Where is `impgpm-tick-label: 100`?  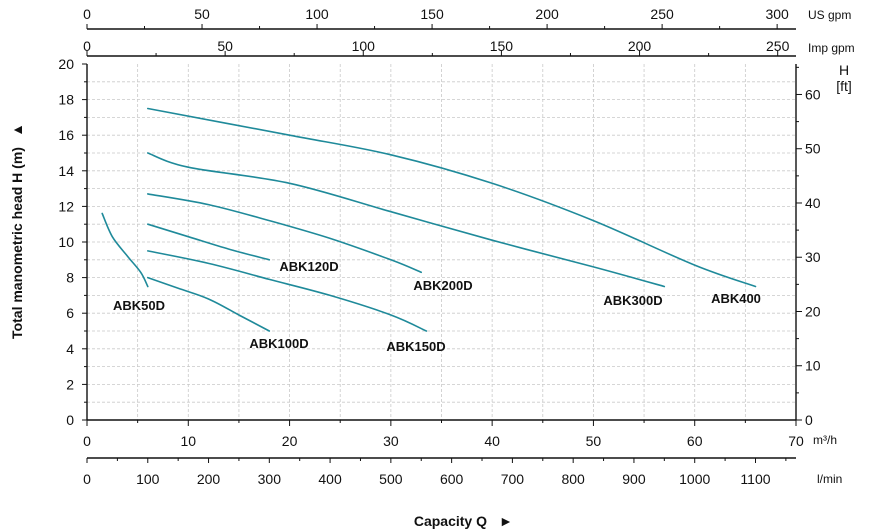
impgpm-tick-label: 100 is located at coordinates (364, 46).